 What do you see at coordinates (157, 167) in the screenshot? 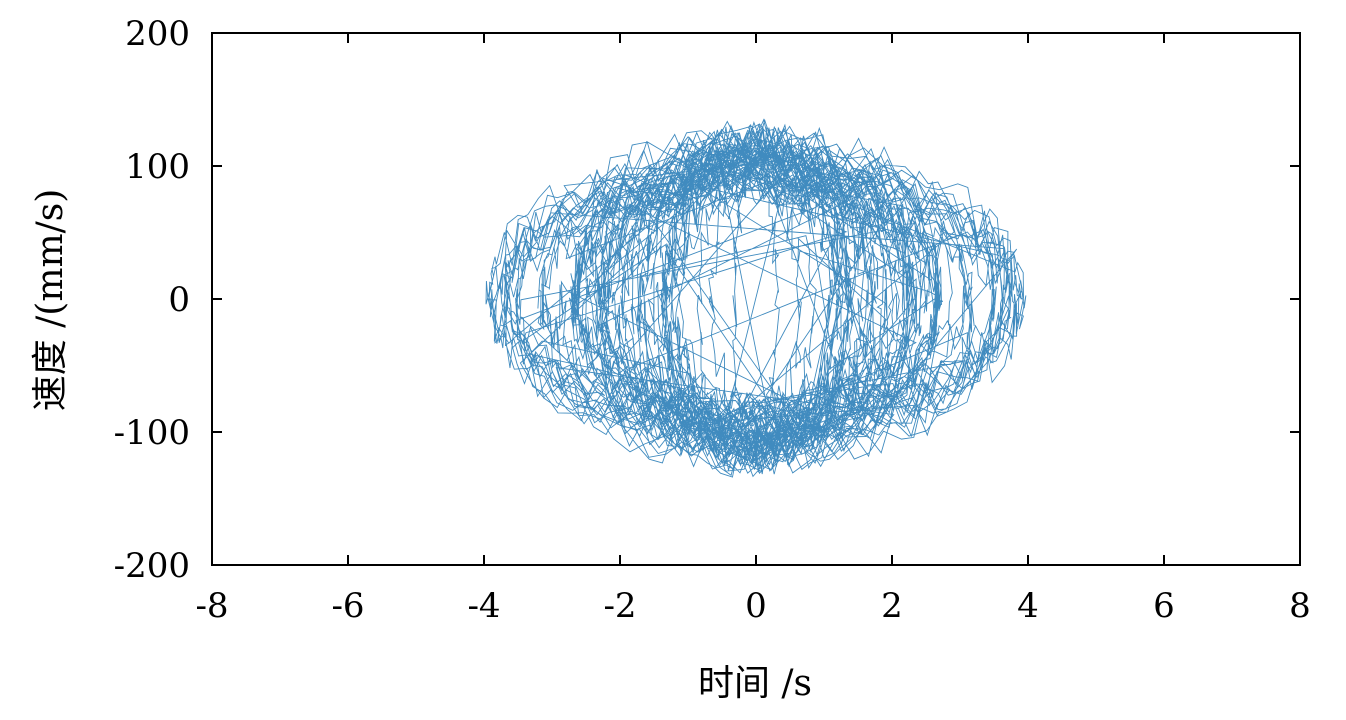
I see `y-tick-label: 100` at bounding box center [157, 167].